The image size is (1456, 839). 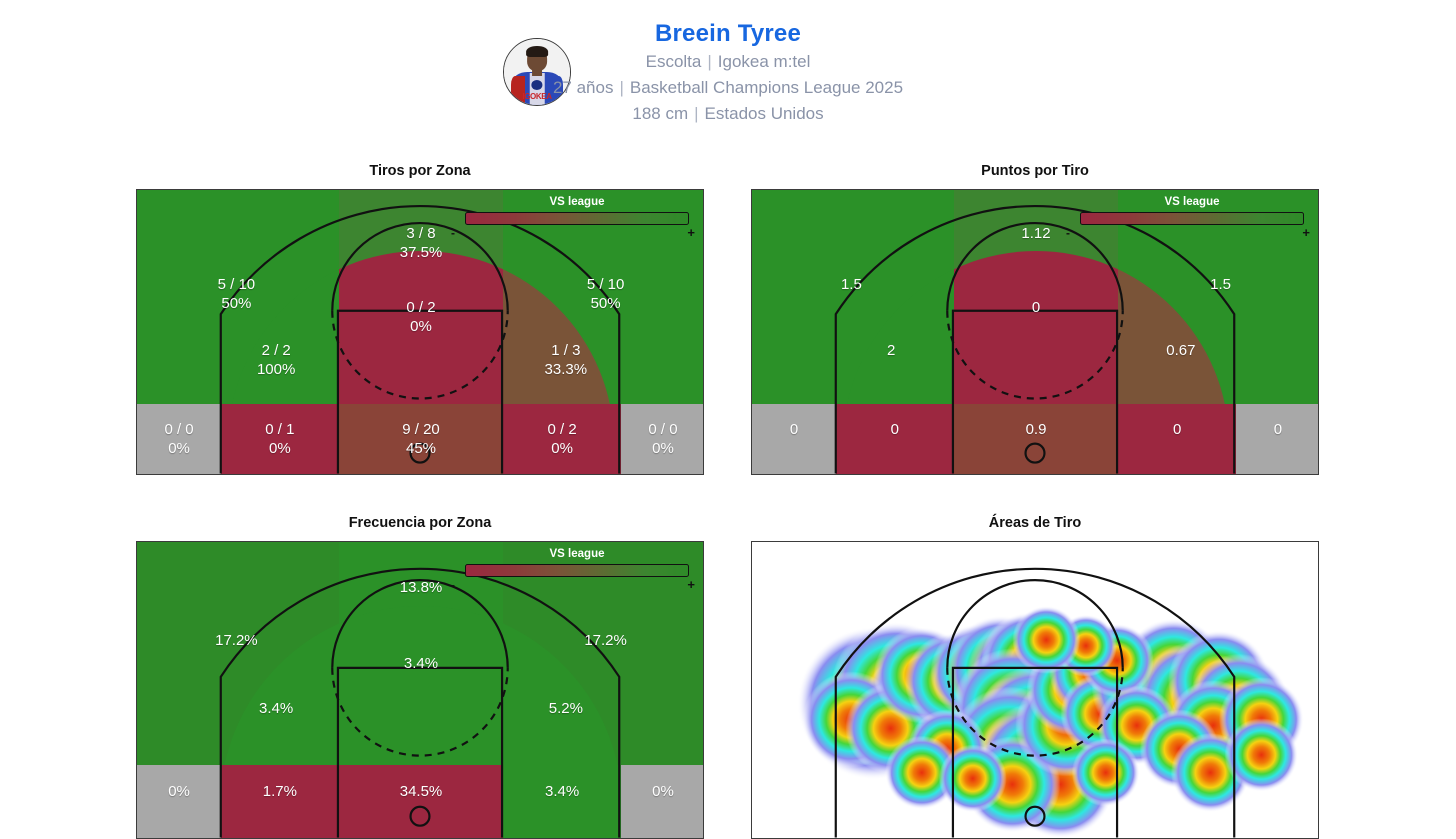 What do you see at coordinates (562, 449) in the screenshot?
I see `zone-pct: 0%` at bounding box center [562, 449].